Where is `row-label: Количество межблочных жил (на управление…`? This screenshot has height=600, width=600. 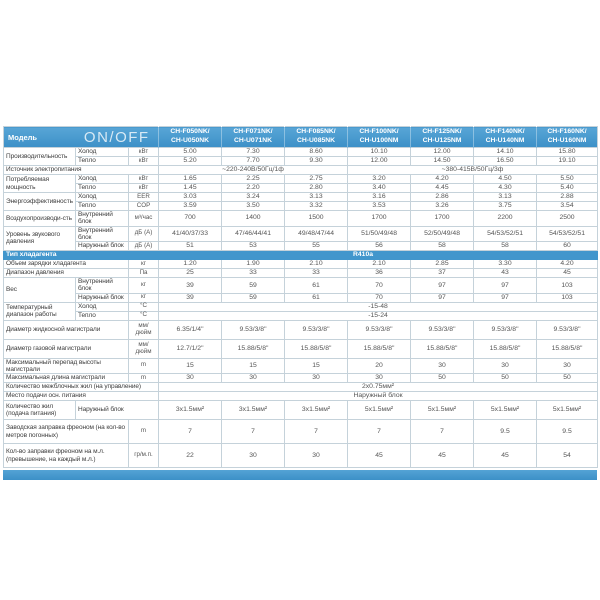
row-label: Количество межблочных жил (на управление… is located at coordinates (81, 387).